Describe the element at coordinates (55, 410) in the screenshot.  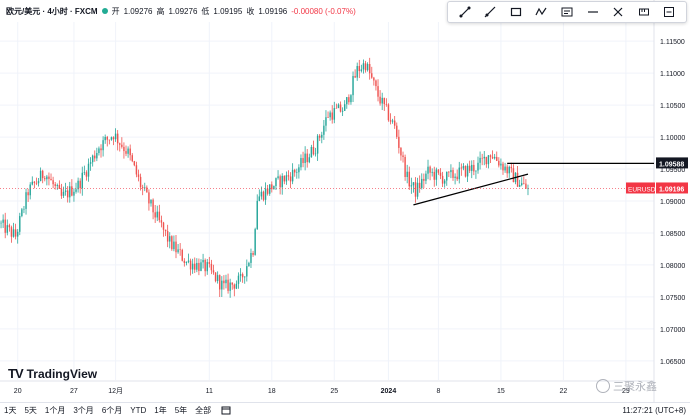
I see `range-1m: 1个月` at that location.